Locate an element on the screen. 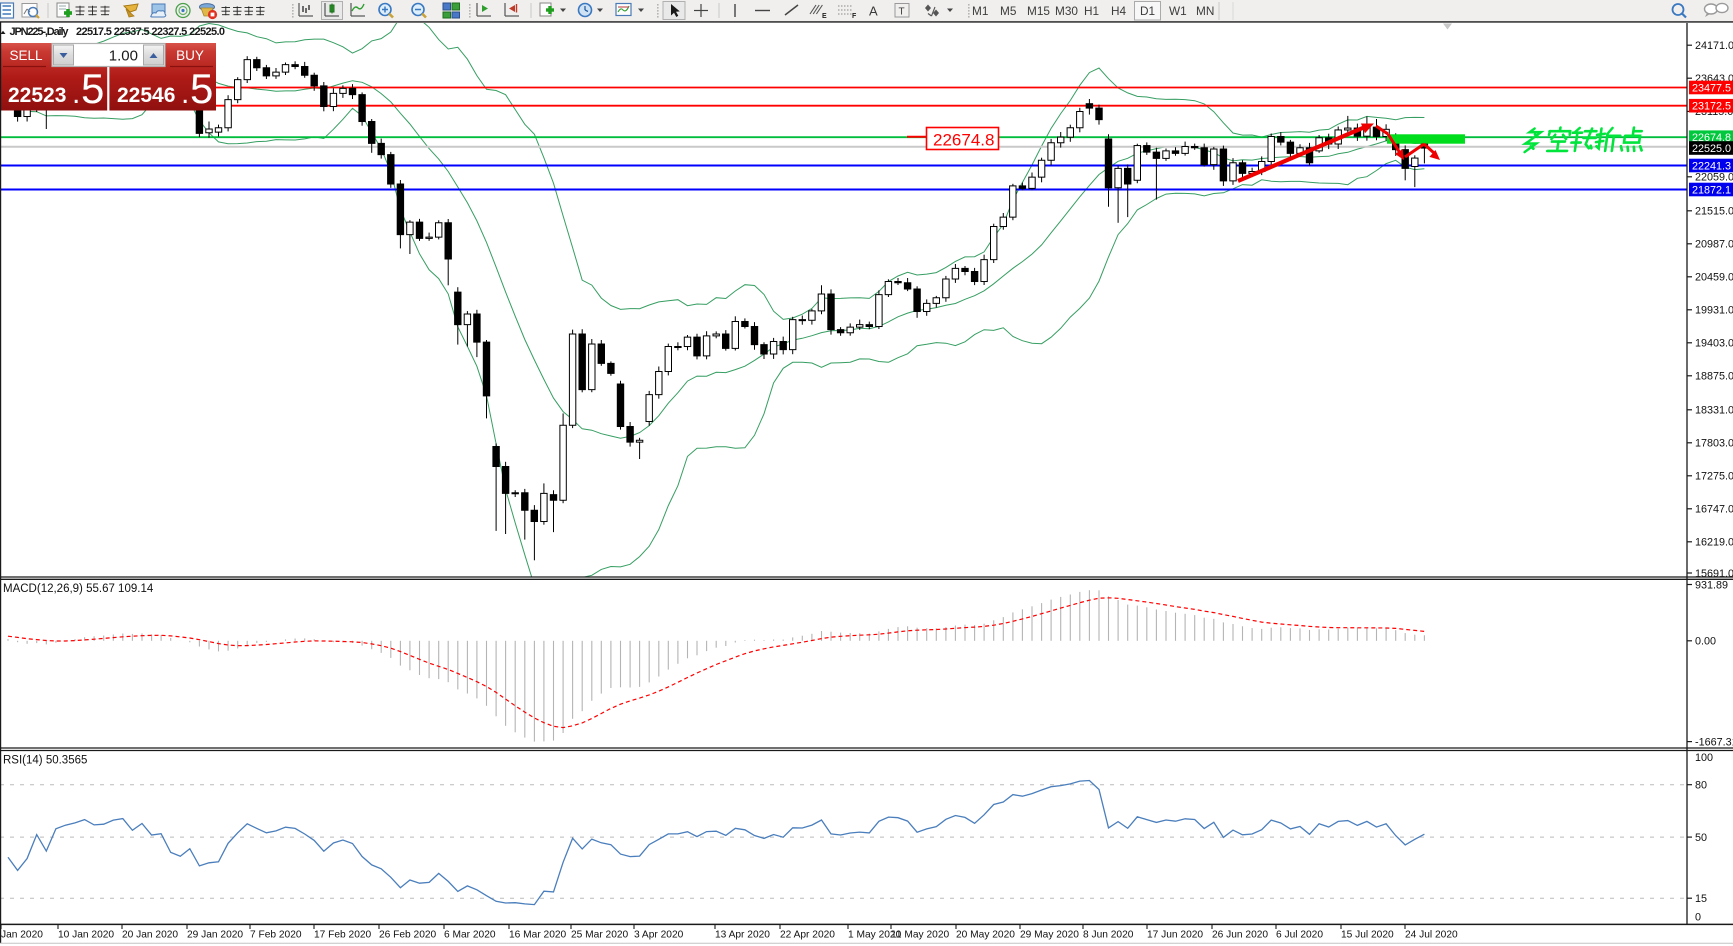 The height and width of the screenshot is (946, 1733). svg-text: M5 is located at coordinates (1008, 11).